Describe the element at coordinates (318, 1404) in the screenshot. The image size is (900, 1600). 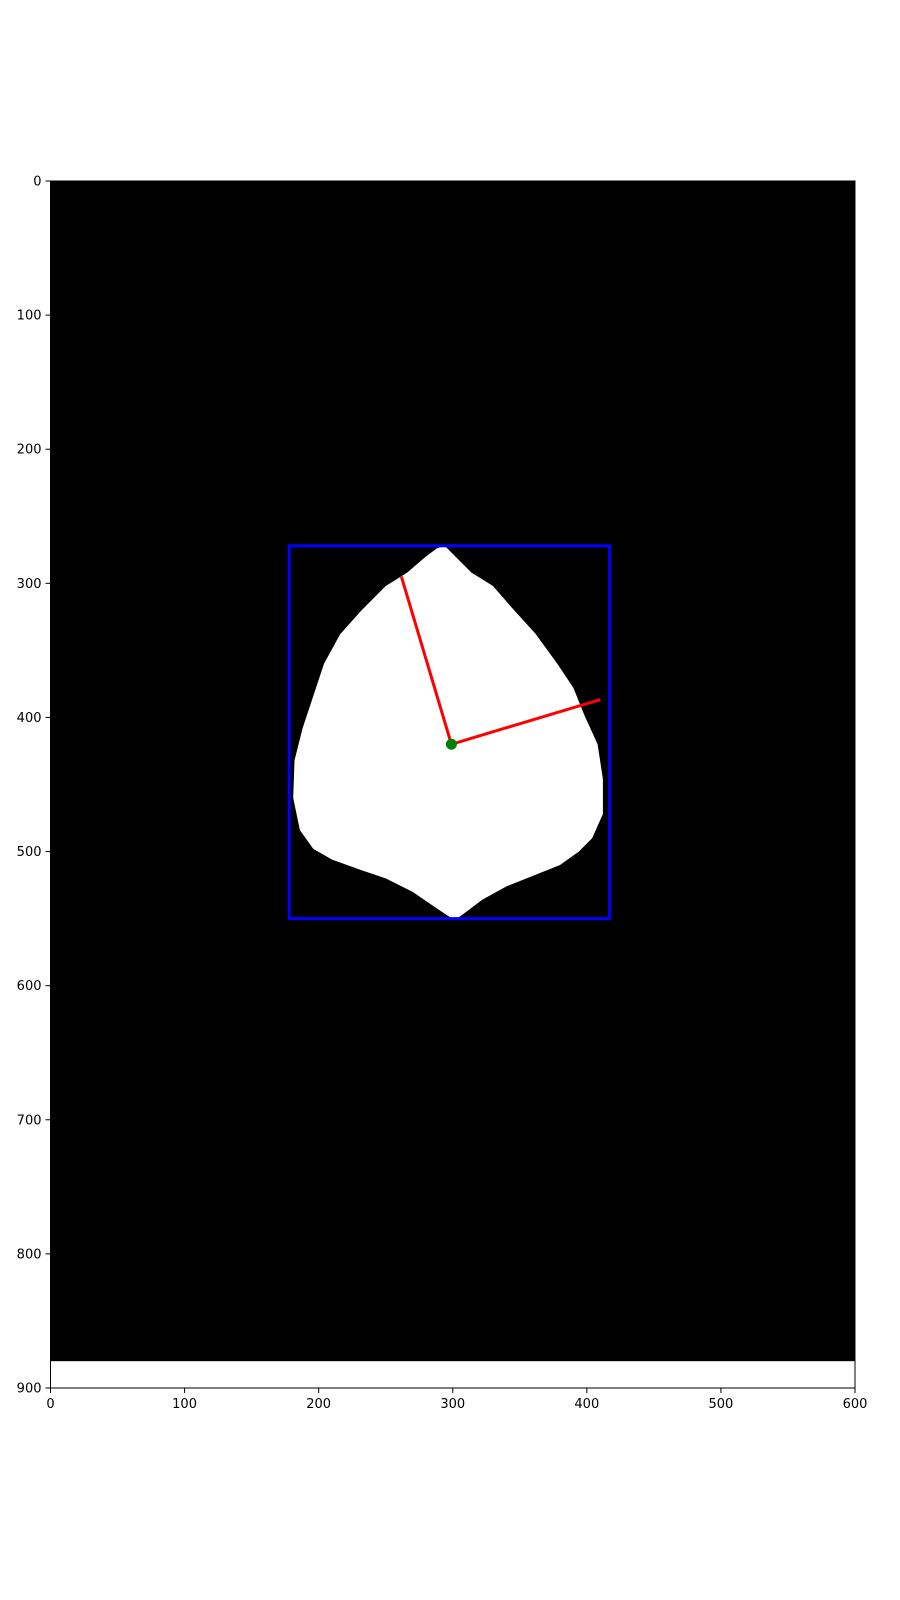
I see `x-tick-label: 200` at that location.